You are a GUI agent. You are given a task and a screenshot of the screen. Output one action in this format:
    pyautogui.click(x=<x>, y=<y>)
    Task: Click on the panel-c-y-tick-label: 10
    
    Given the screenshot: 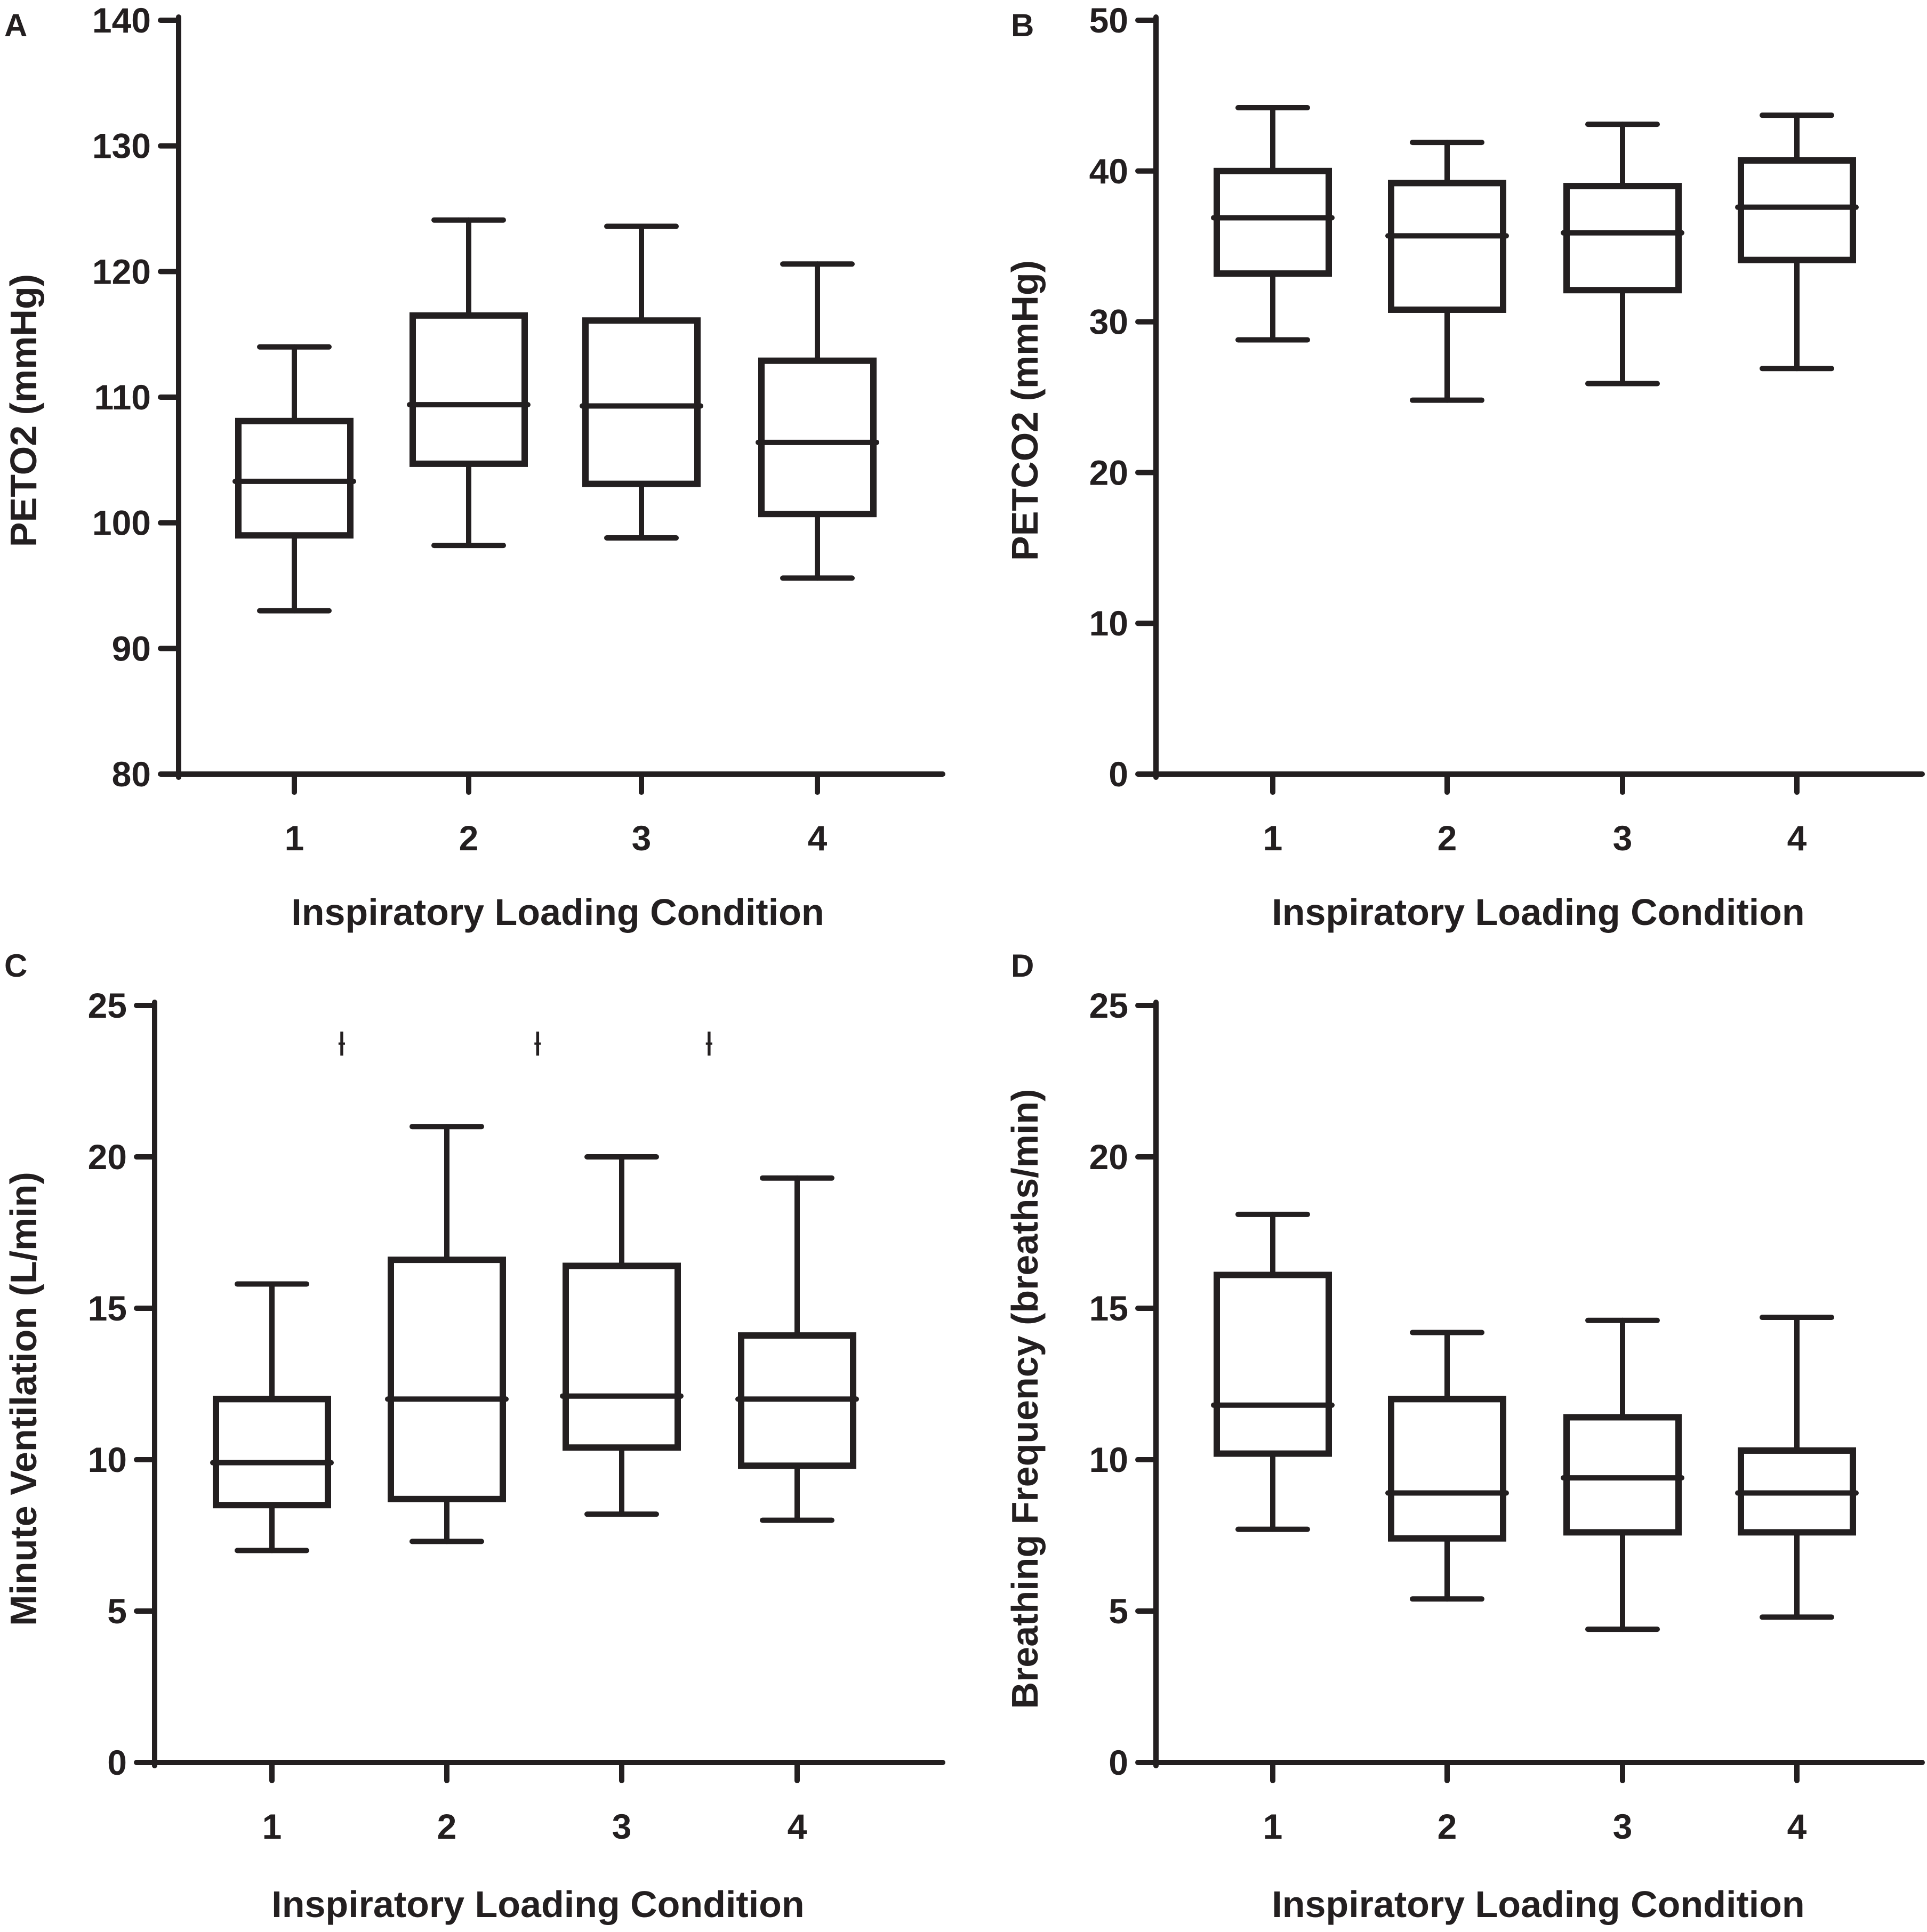 What is the action you would take?
    pyautogui.click(x=107, y=1459)
    